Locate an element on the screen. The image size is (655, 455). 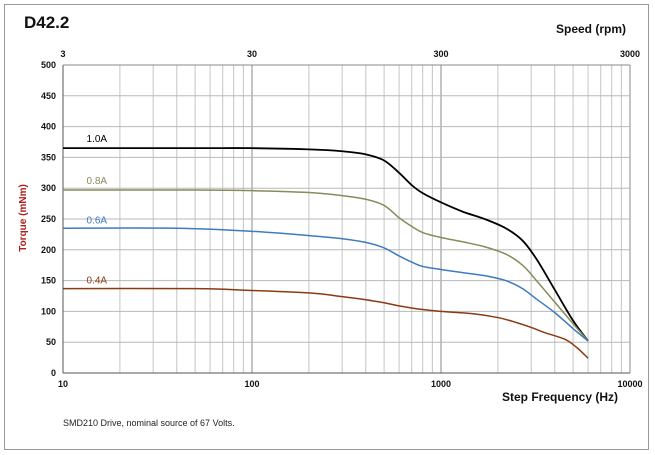
series-label-0-8a: 0.8A is located at coordinates (97, 181).